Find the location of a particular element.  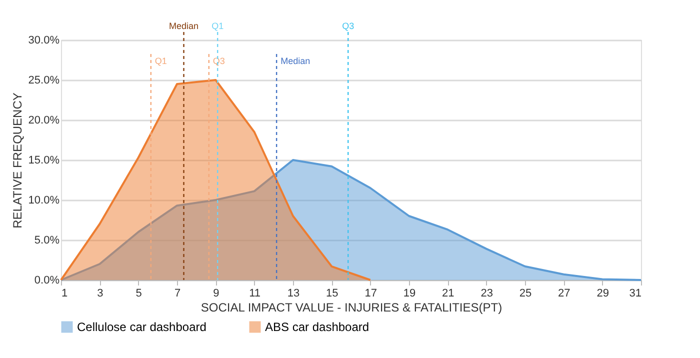

x-tick-label: 19 is located at coordinates (409, 294).